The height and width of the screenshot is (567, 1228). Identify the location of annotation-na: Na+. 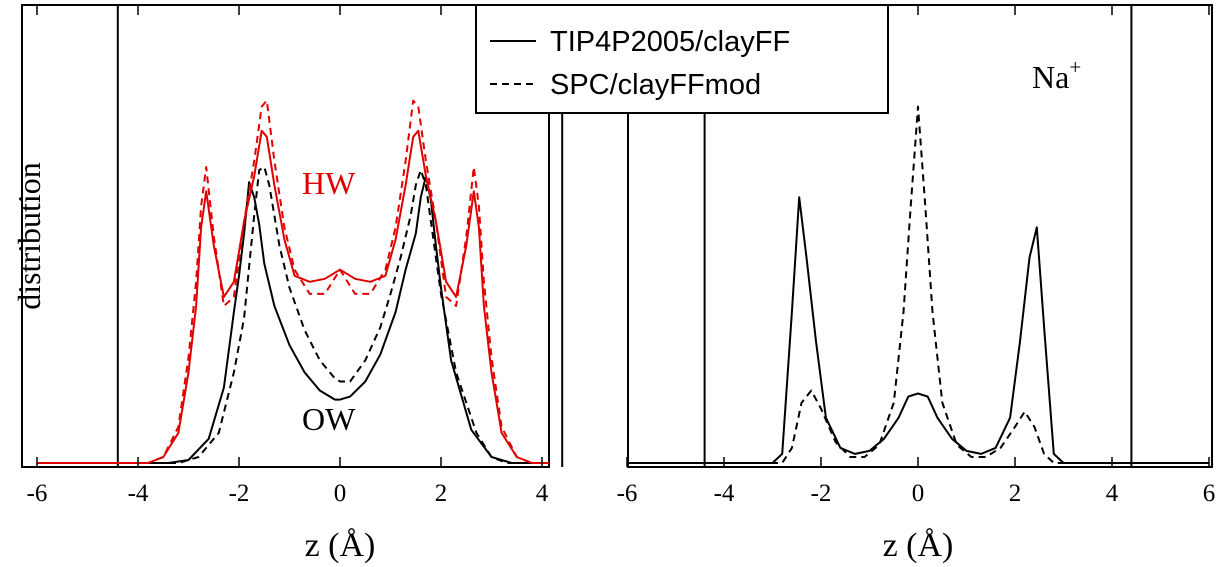
(1056, 75).